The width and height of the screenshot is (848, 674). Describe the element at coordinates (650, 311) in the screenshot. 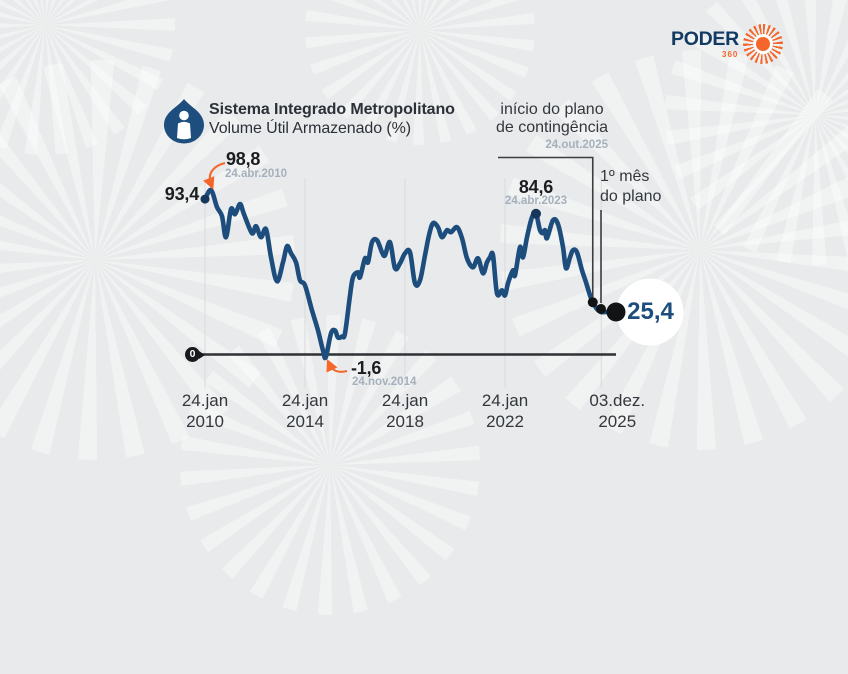

I see `current-value-label: 25,4` at that location.